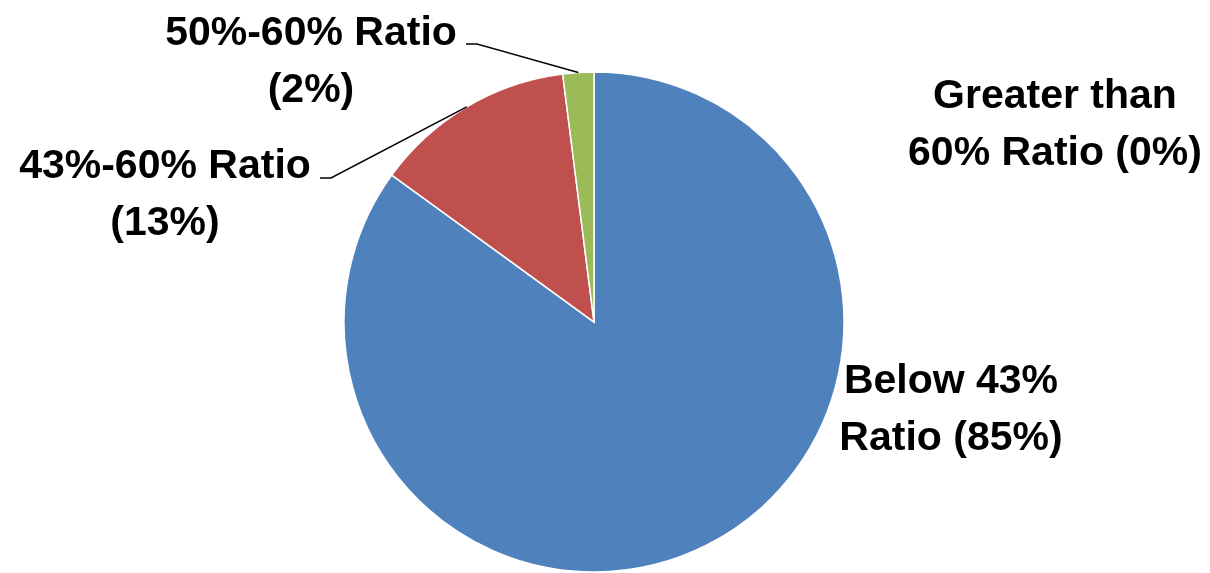 This screenshot has width=1210, height=573. I want to click on slice-label: Below 43% Ratio (85%), so click(951, 407).